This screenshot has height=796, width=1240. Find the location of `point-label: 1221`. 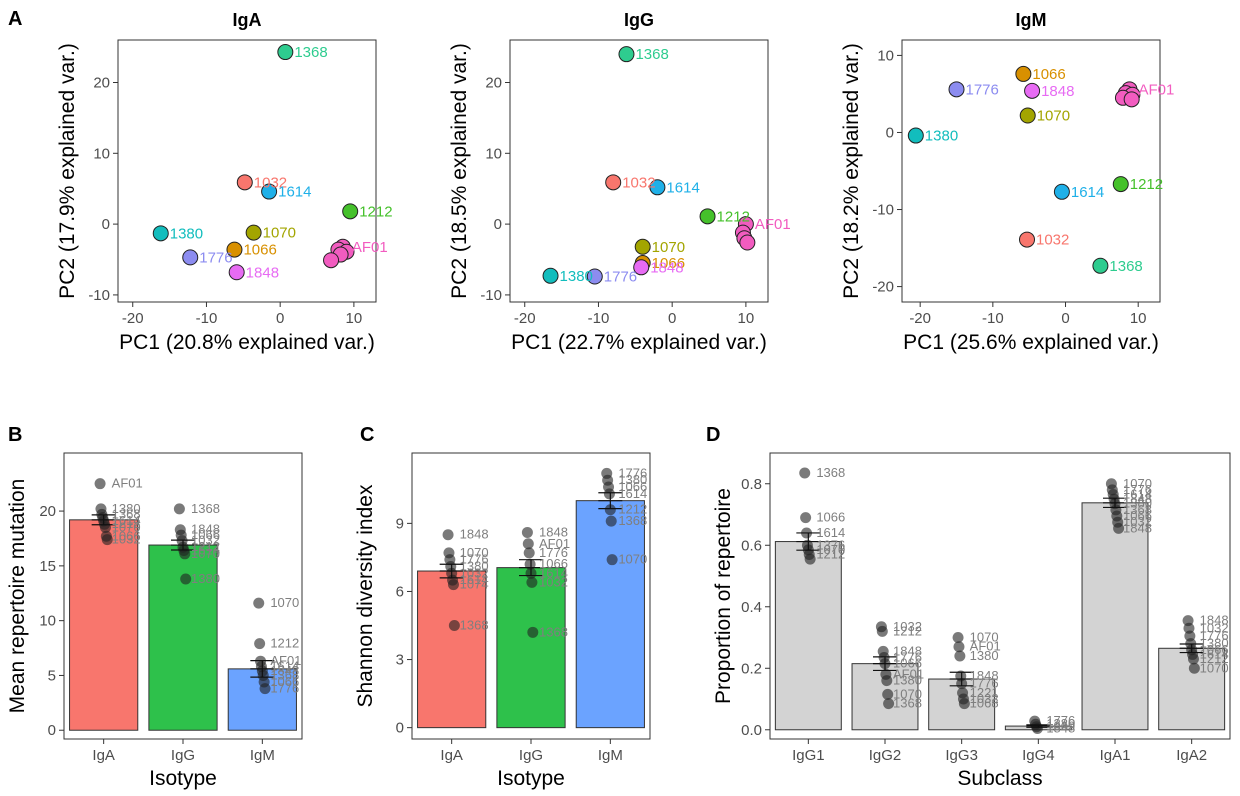

point-label: 1221 is located at coordinates (984, 692).